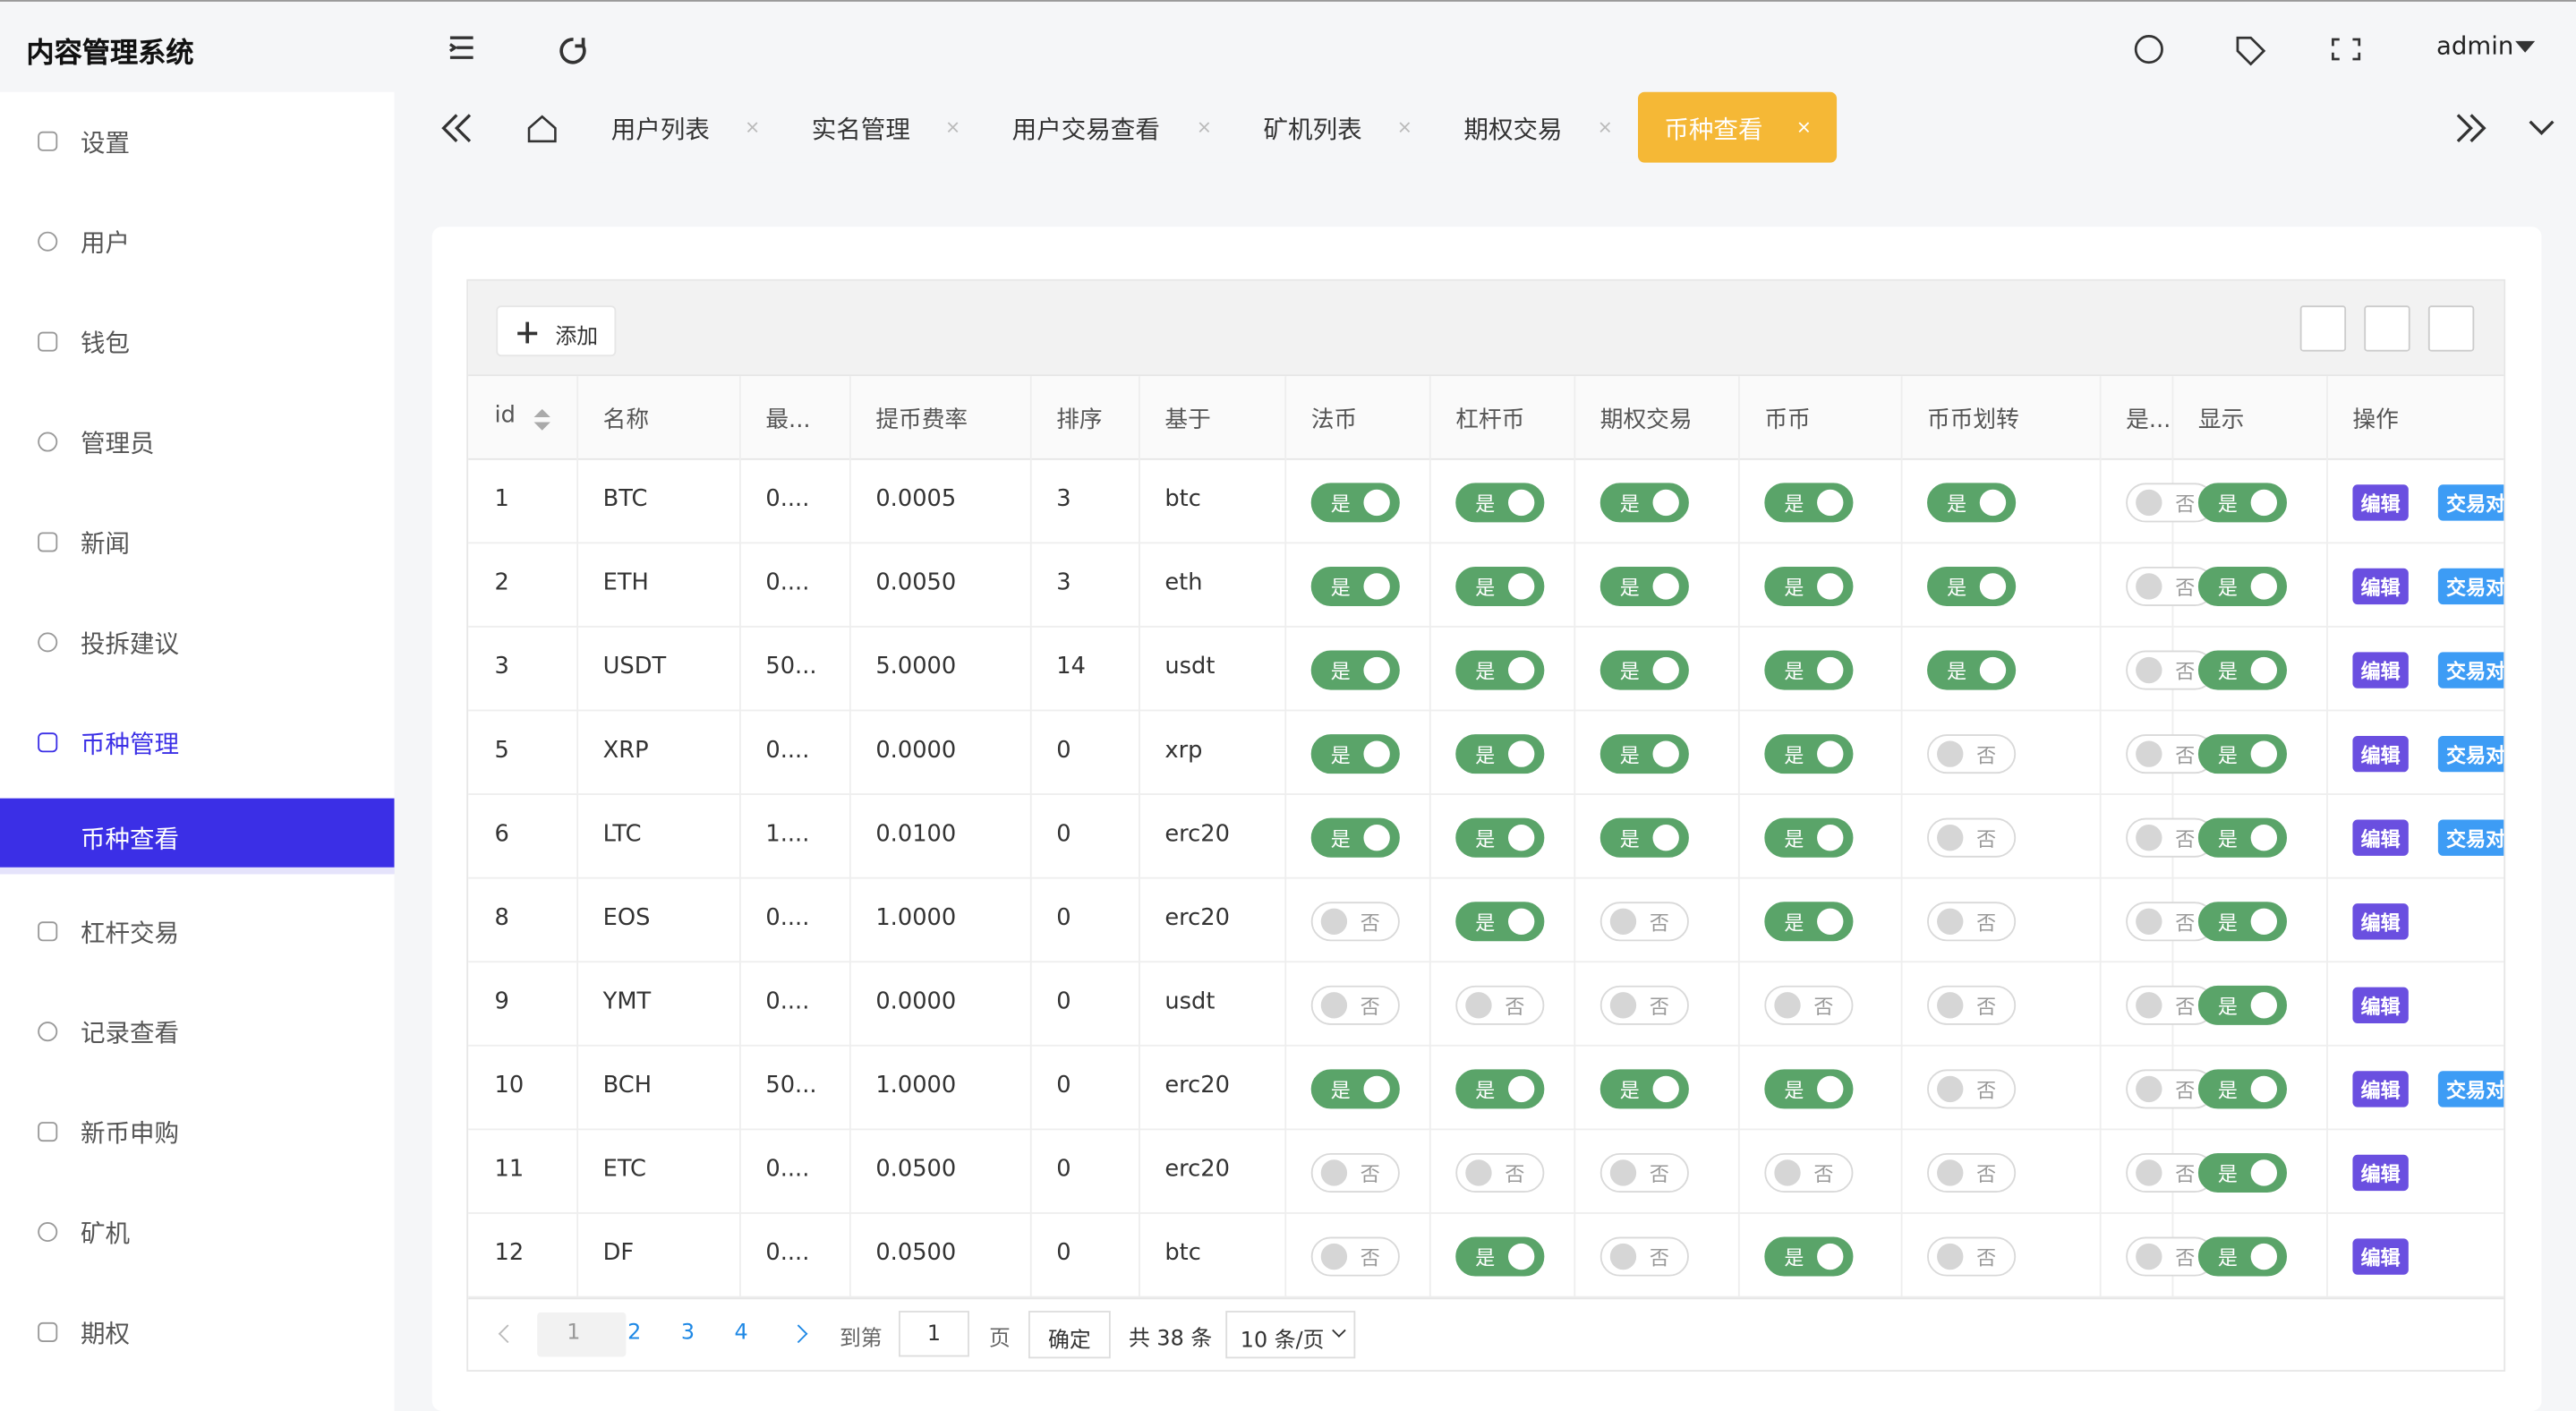 The height and width of the screenshot is (1411, 2576). Describe the element at coordinates (105, 243) in the screenshot. I see `menu-item: 用户` at that location.